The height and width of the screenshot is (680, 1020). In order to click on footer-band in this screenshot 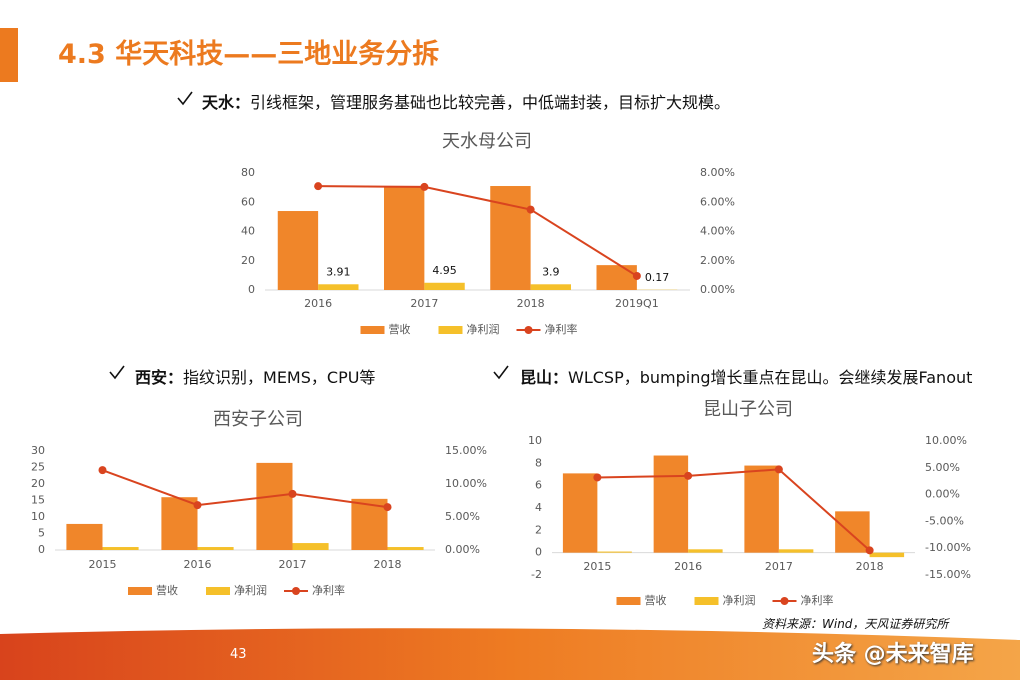, I will do `click(510, 654)`.